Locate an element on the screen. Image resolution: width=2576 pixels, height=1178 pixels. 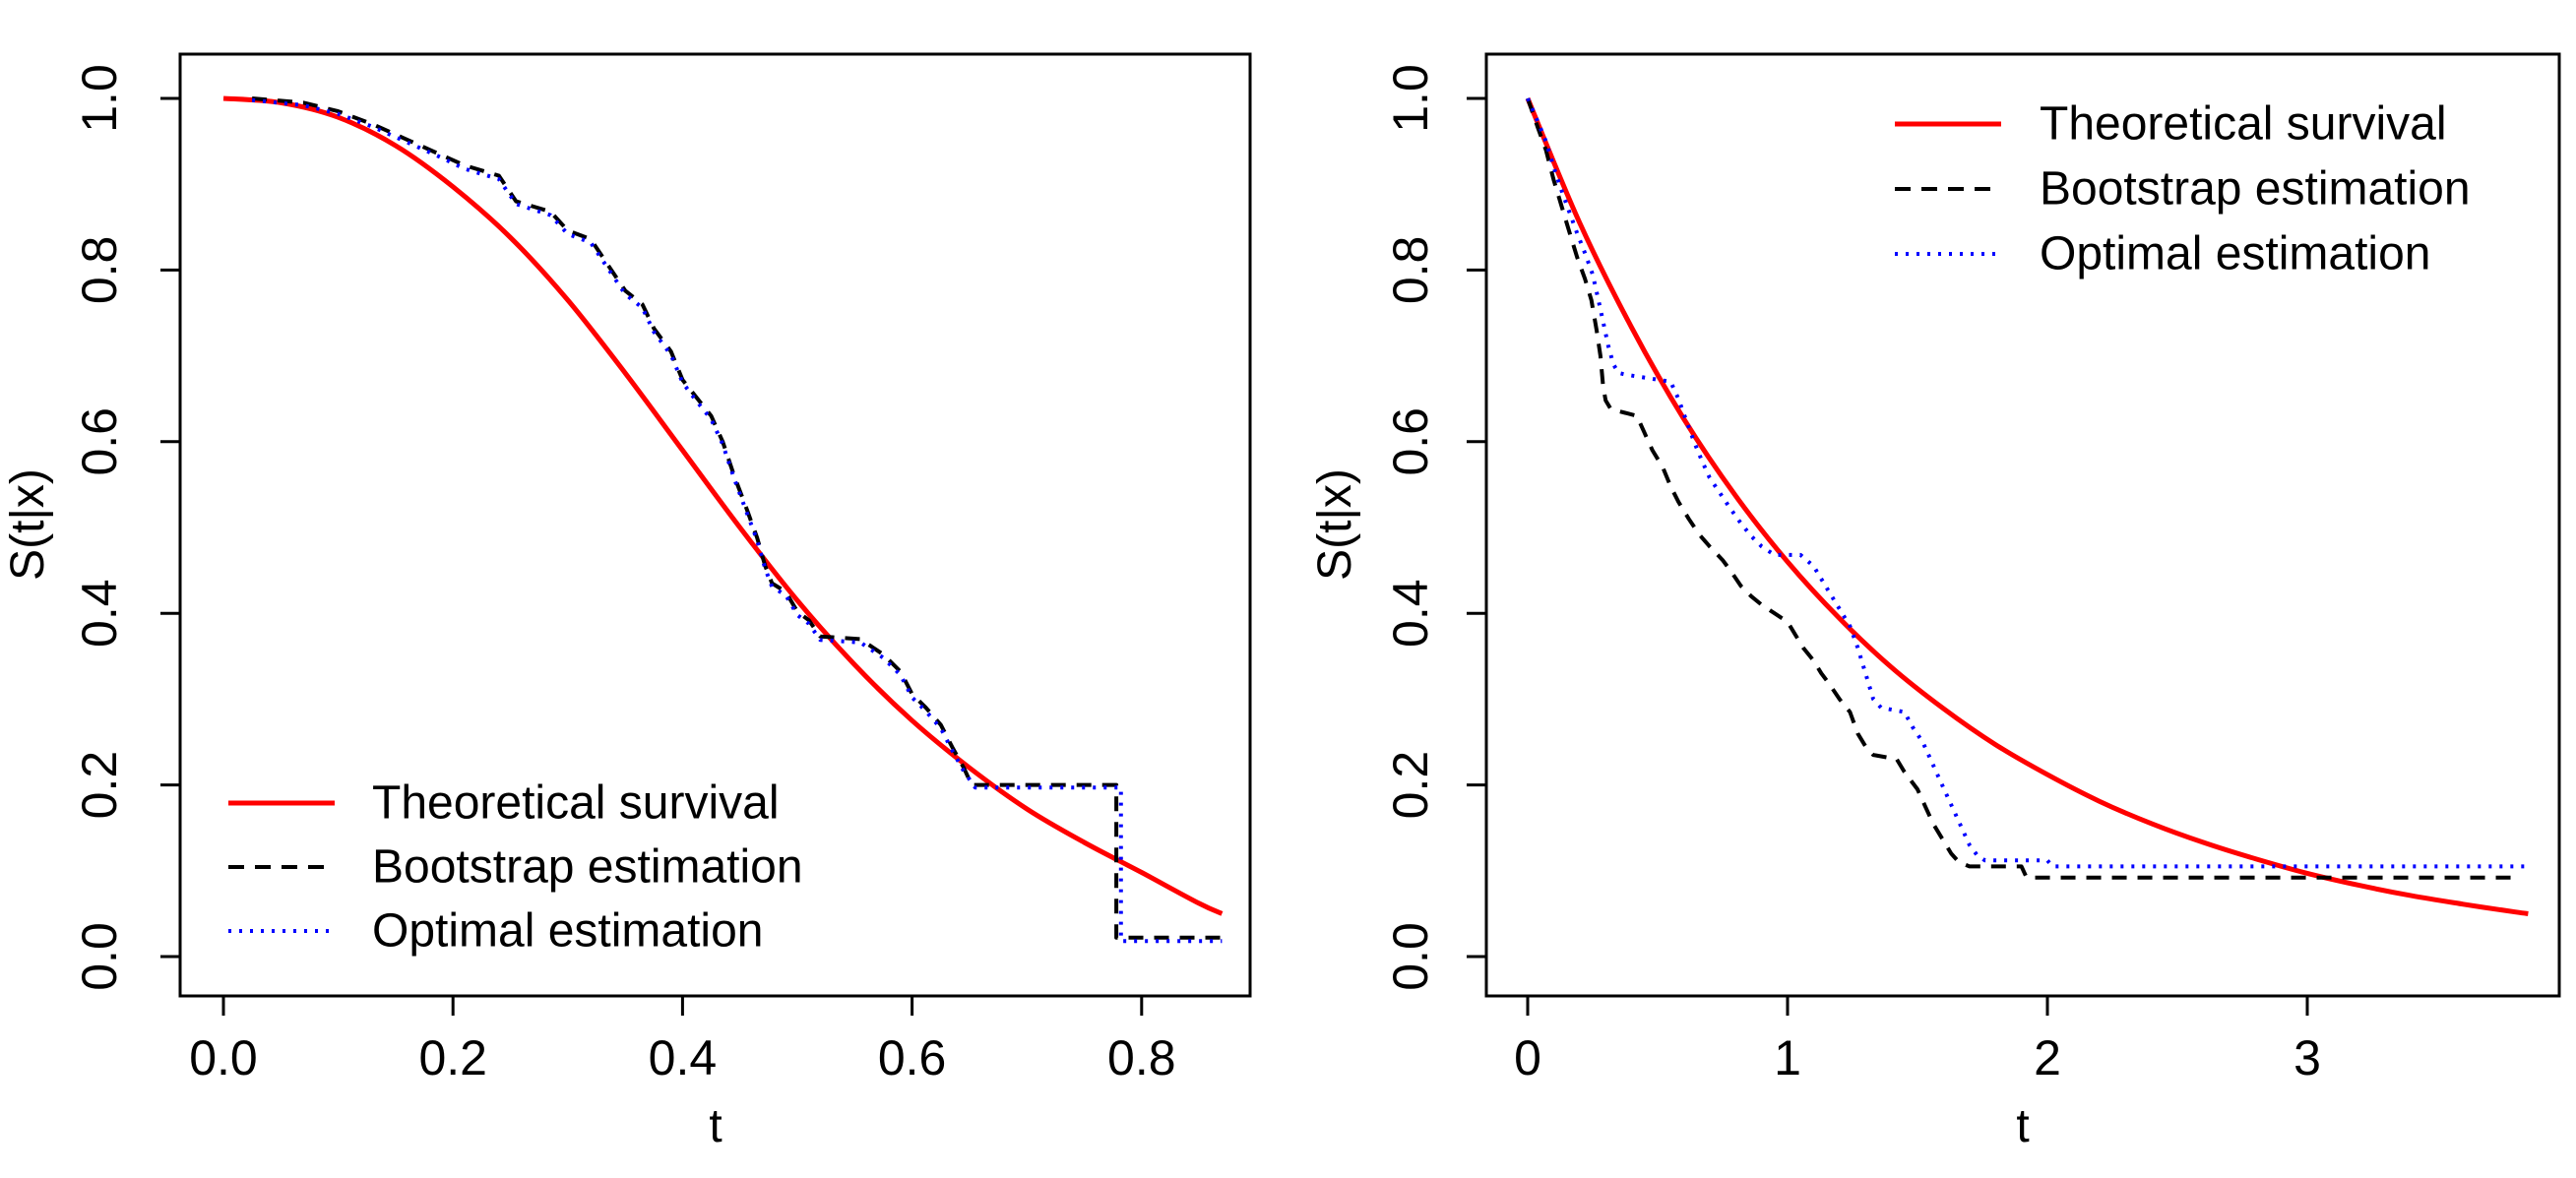
x-tick-label: 0.8 is located at coordinates (1142, 1057).